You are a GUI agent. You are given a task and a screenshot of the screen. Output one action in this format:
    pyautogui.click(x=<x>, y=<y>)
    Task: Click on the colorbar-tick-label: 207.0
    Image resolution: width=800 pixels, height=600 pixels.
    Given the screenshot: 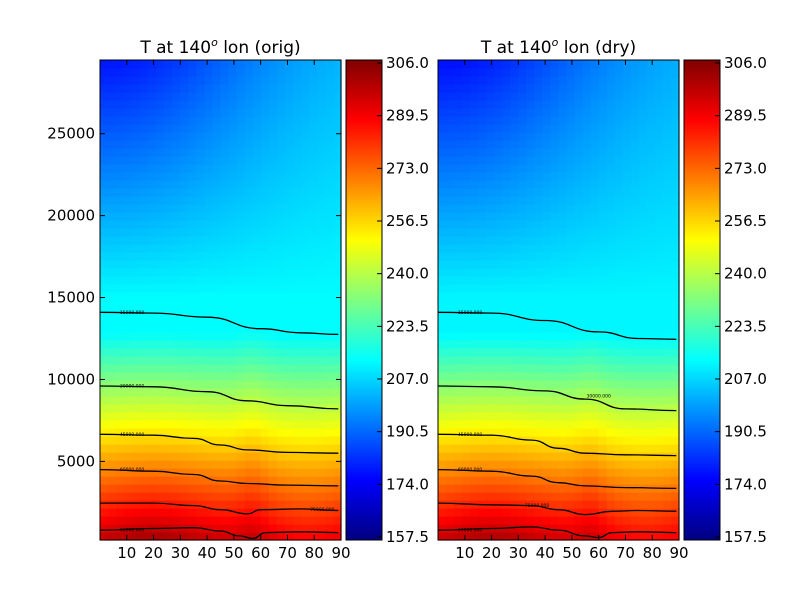 What is the action you would take?
    pyautogui.click(x=407, y=379)
    